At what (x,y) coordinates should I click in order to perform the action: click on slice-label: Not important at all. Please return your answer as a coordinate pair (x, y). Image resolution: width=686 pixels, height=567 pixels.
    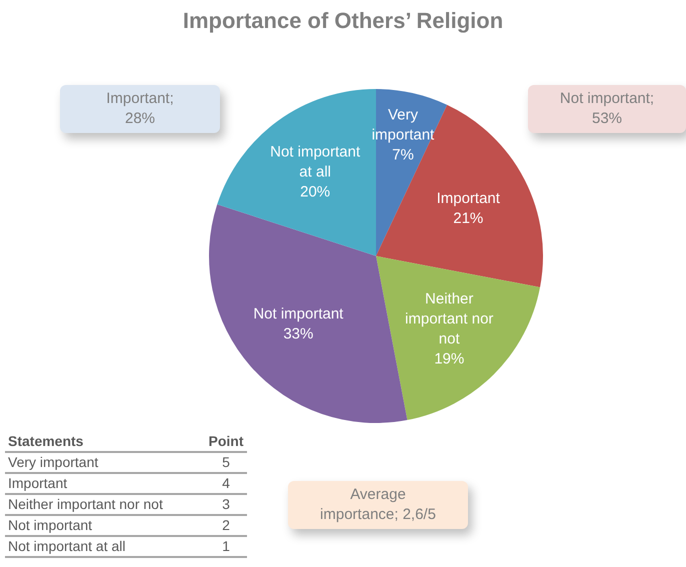
    Looking at the image, I should click on (315, 161).